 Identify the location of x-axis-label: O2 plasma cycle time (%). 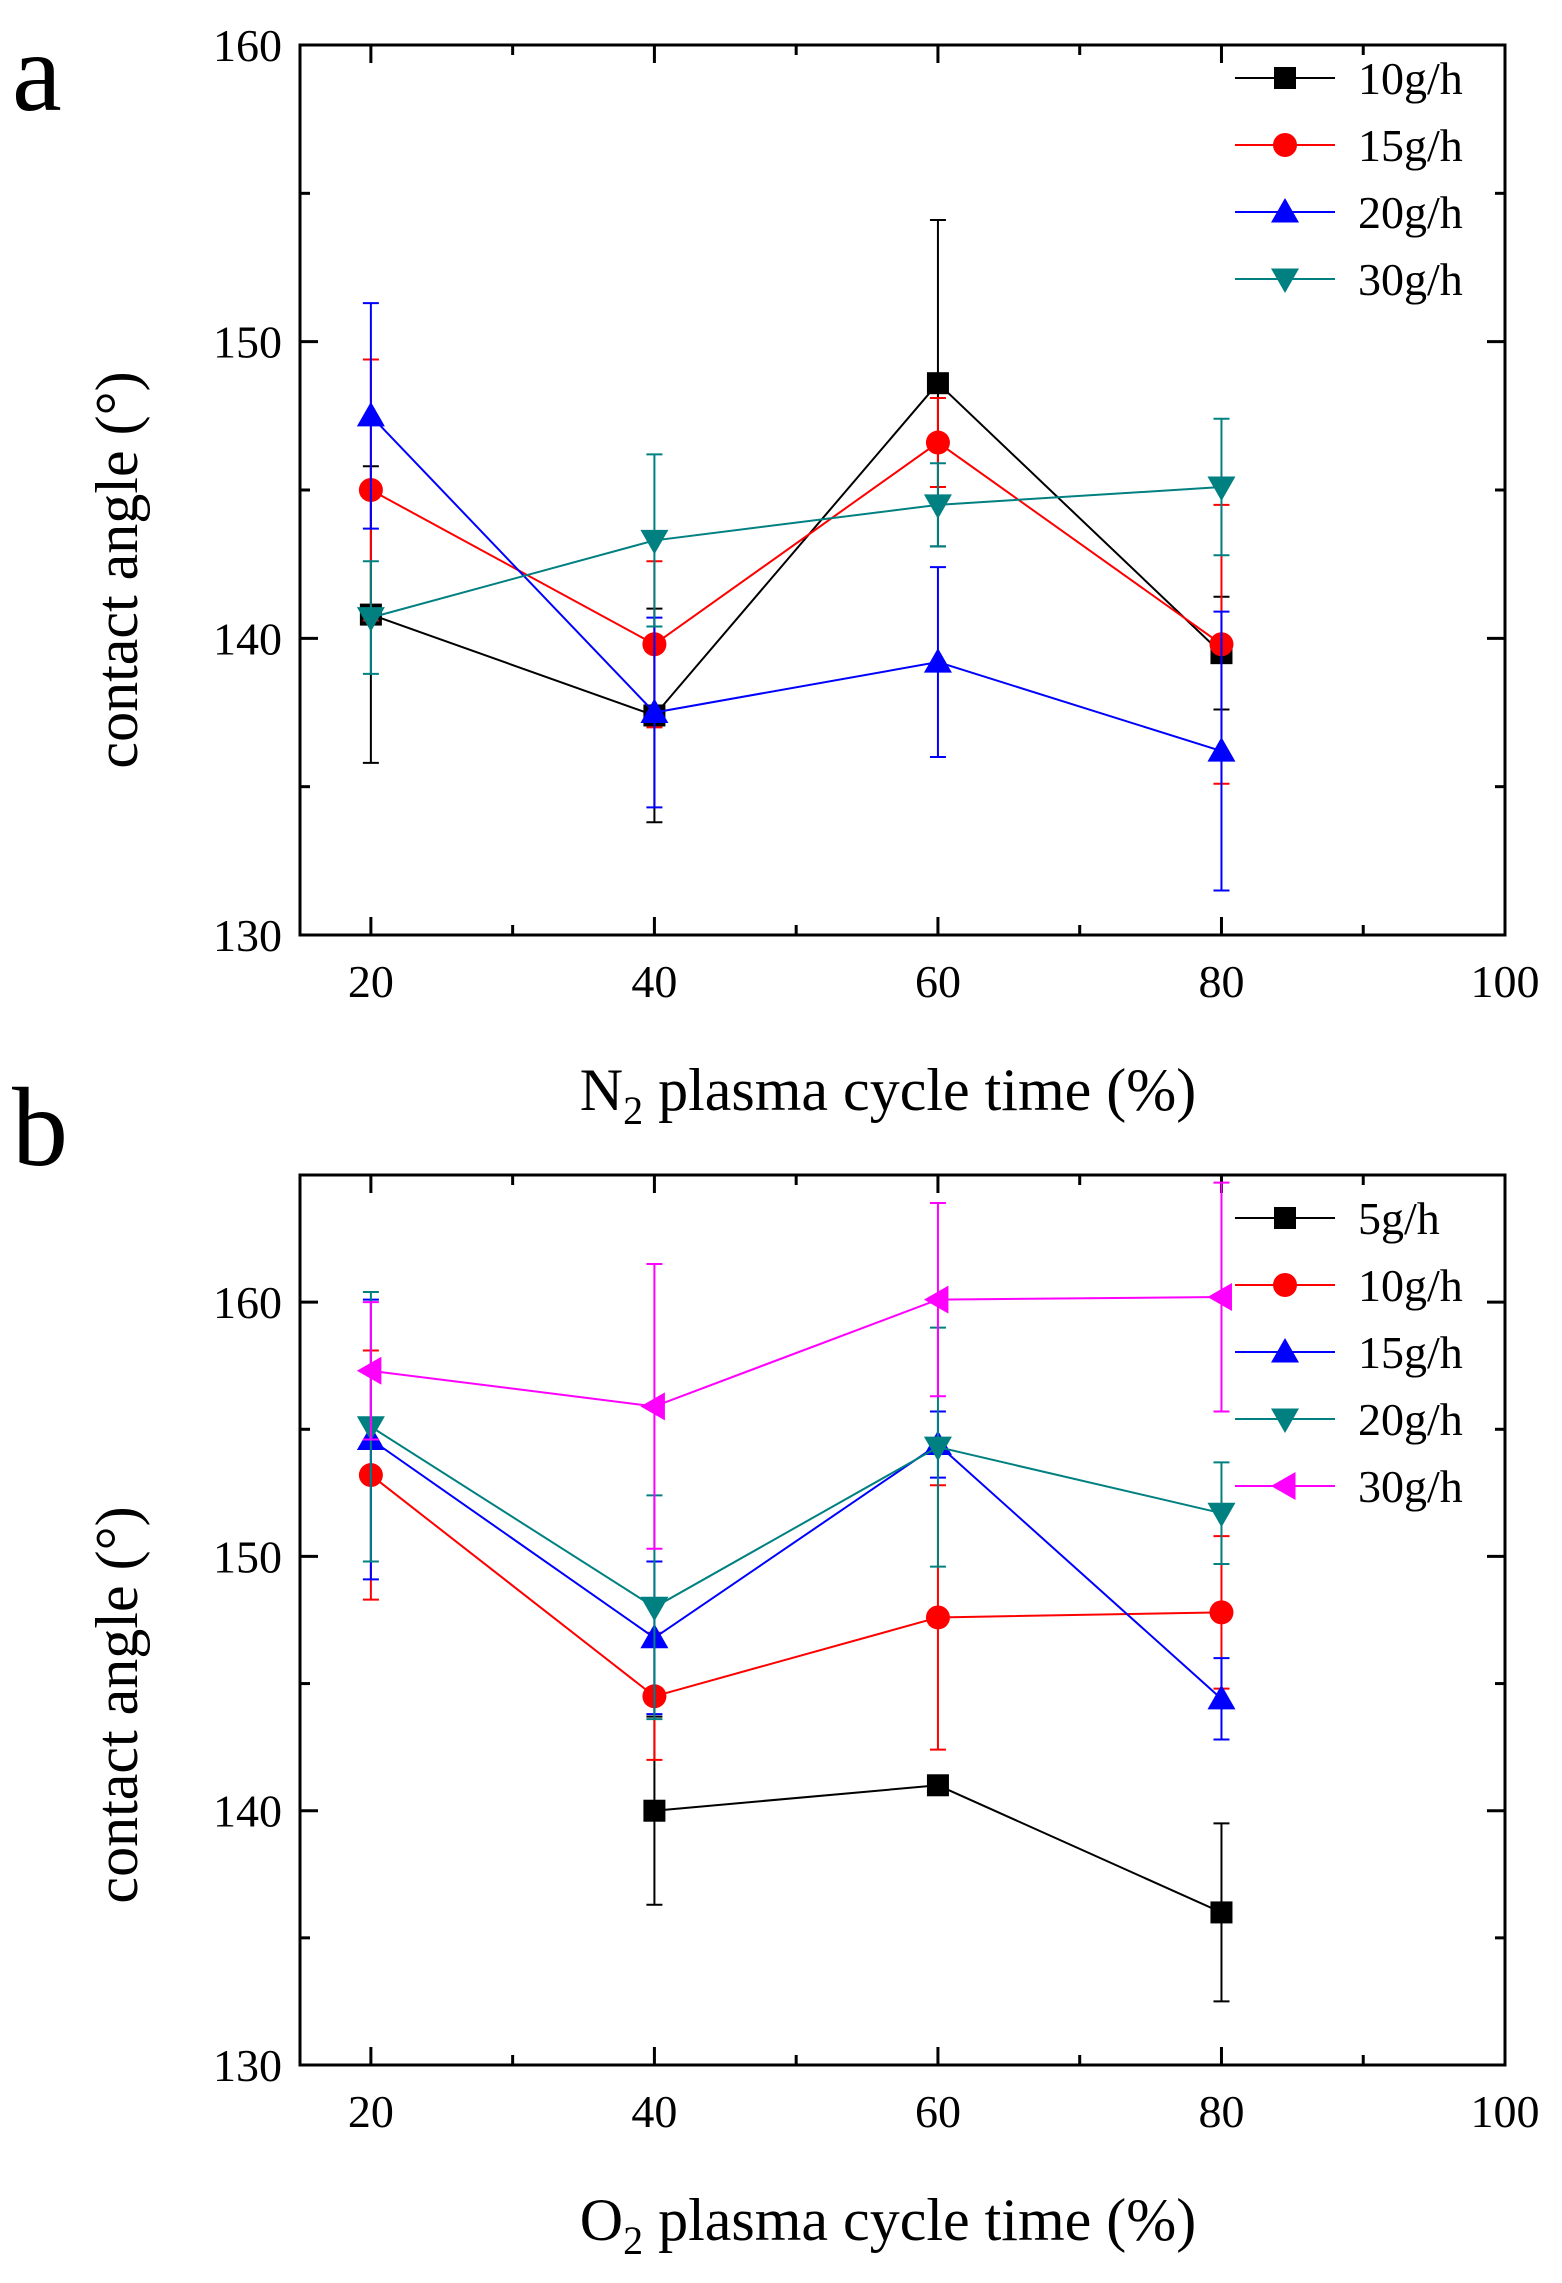
(888, 2225).